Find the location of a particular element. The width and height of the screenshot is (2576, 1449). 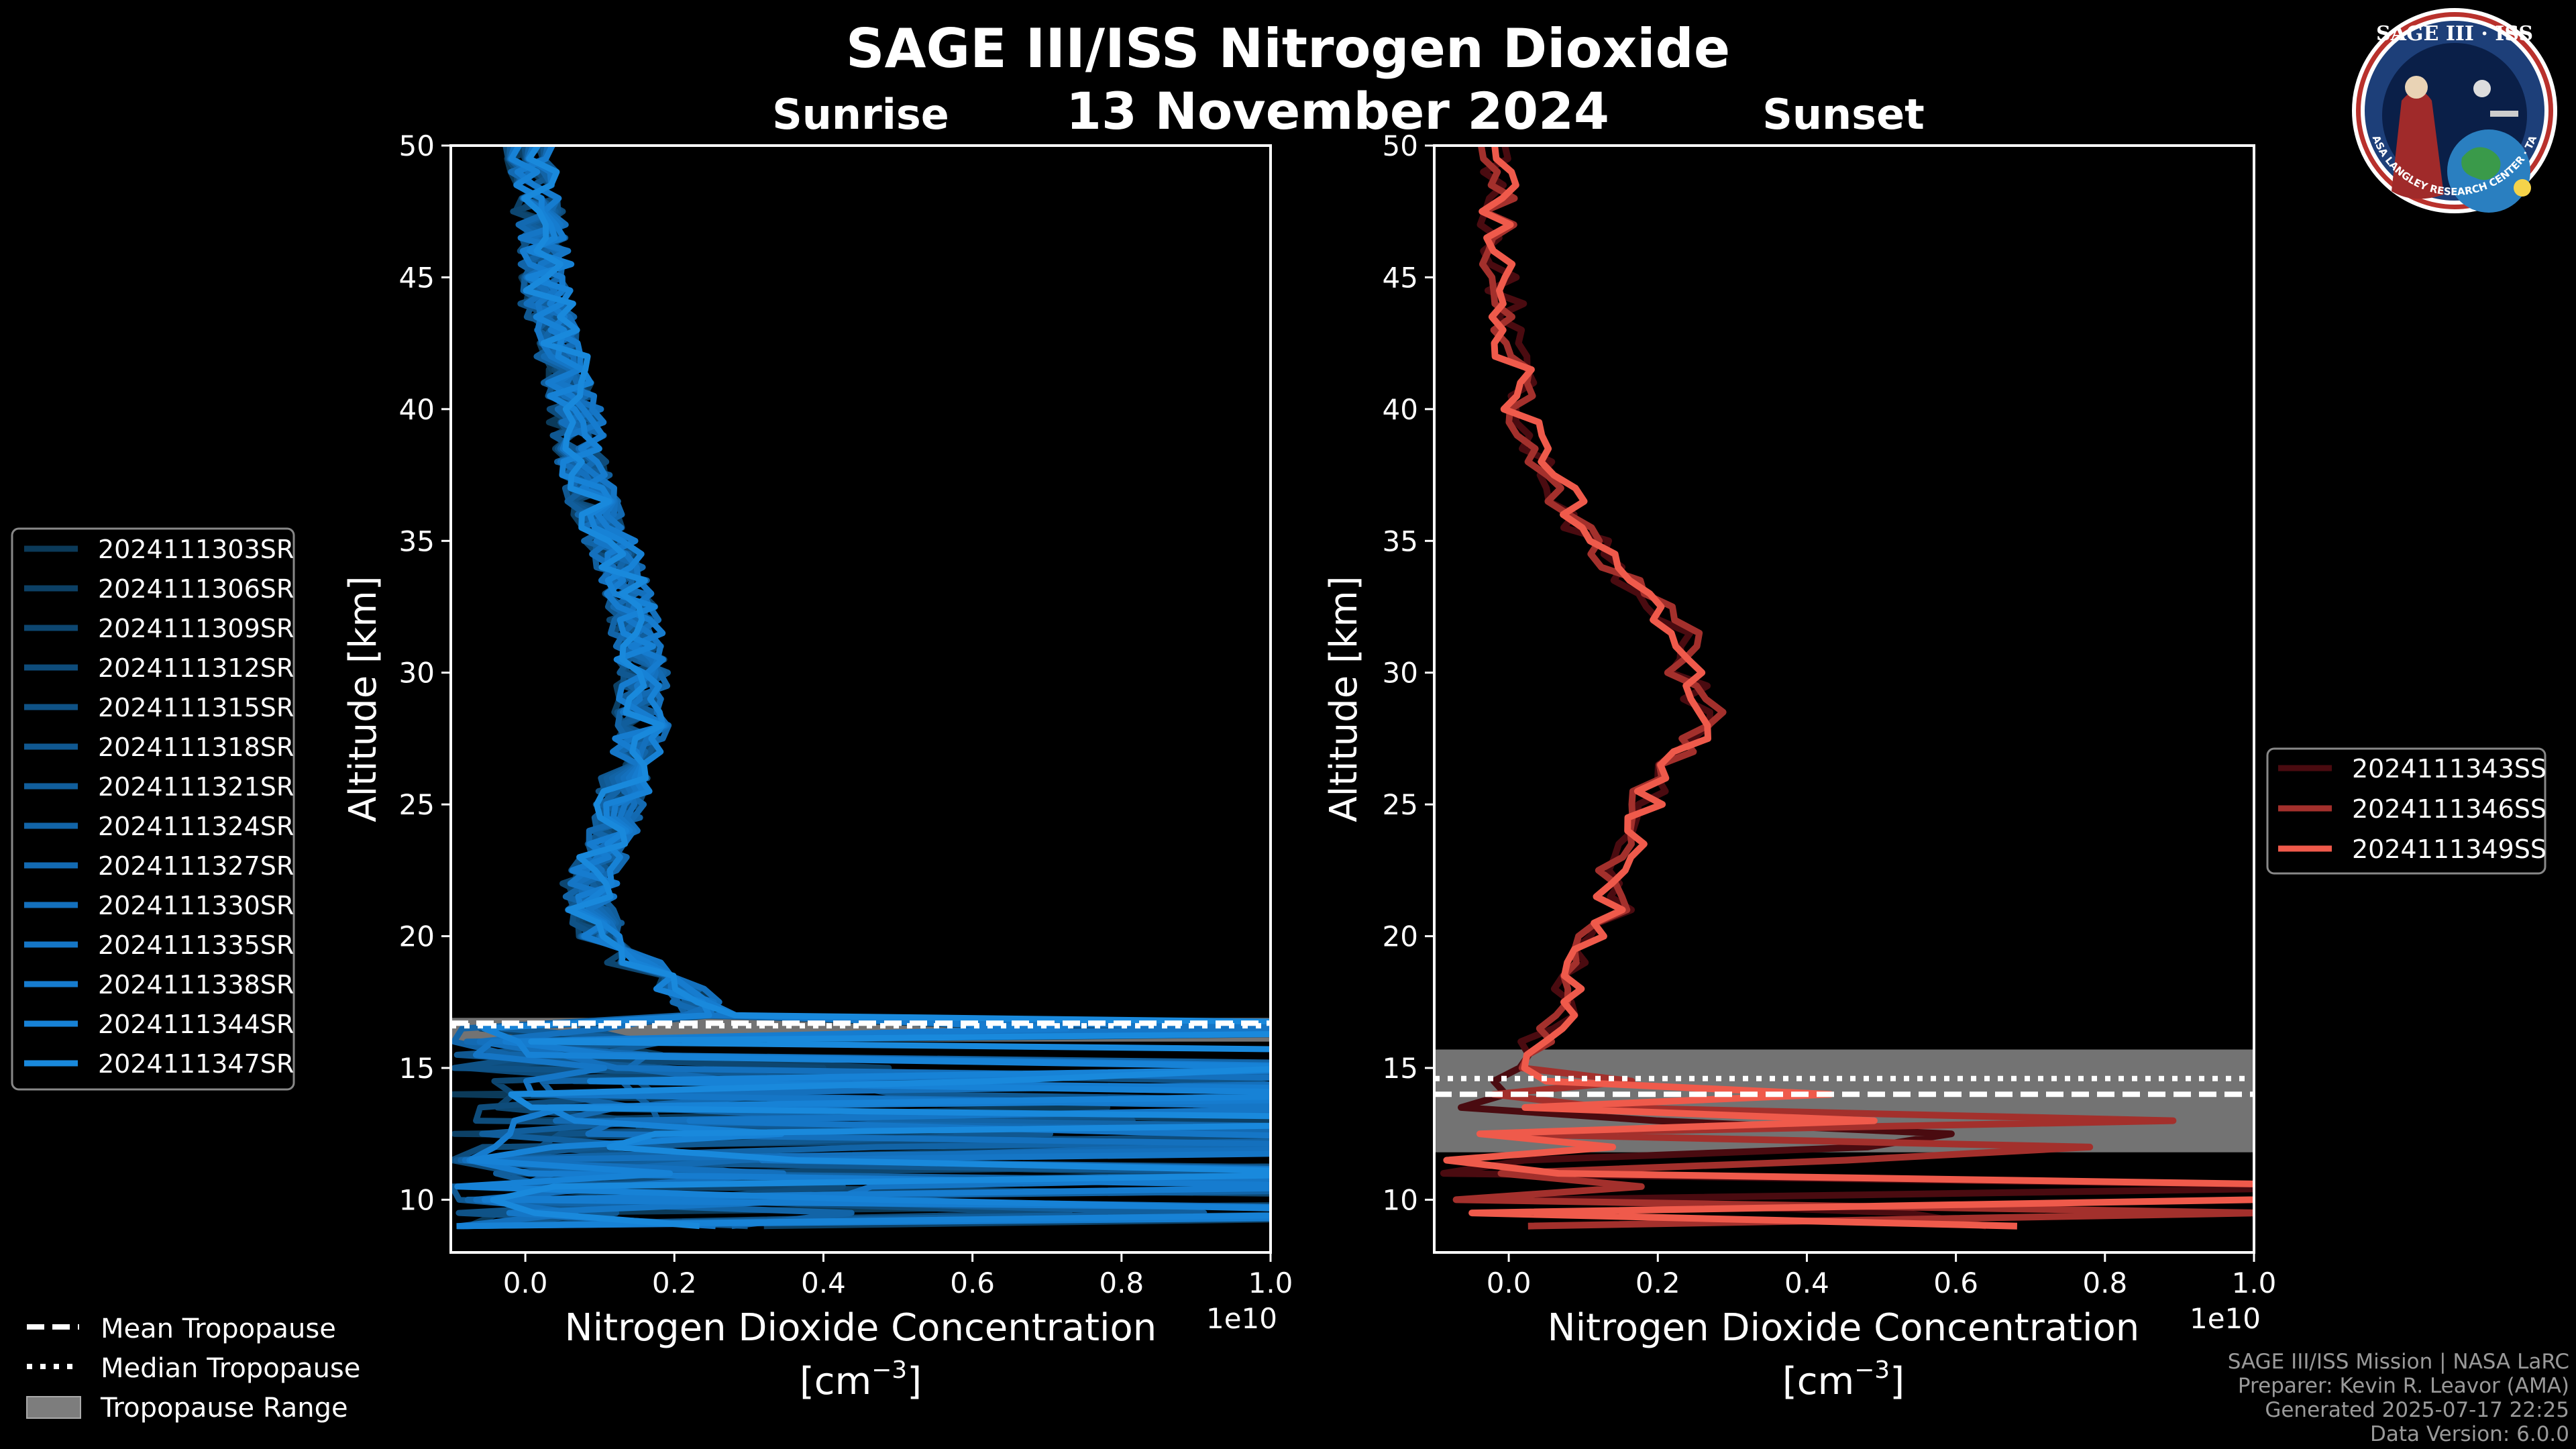

x-axis-ticks: 0.0 0.2 0.4 0.6 0.8 1.0 is located at coordinates (898, 1275).